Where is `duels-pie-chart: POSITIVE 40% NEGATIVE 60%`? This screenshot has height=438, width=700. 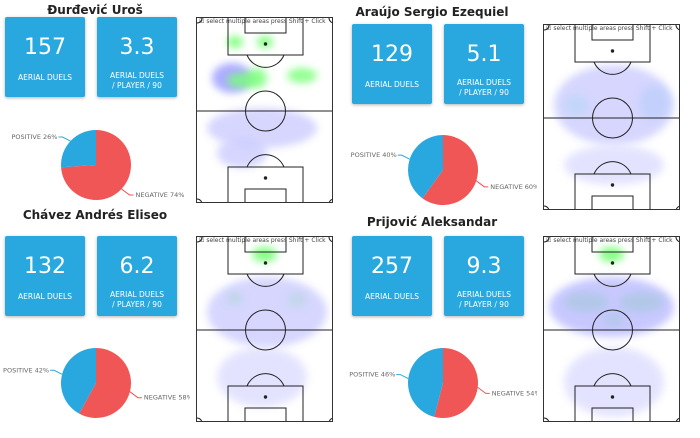 duels-pie-chart: POSITIVE 40% NEGATIVE 60% is located at coordinates (444, 170).